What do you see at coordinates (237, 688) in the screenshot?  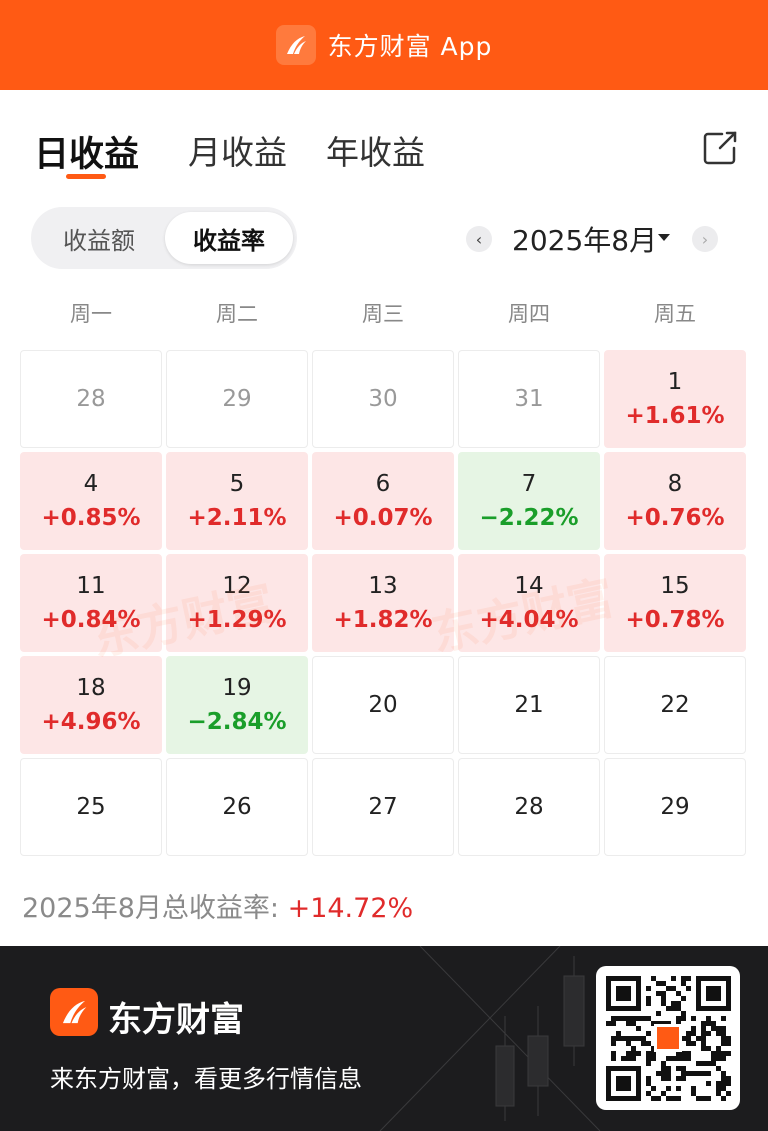 I see `day-number: 19` at bounding box center [237, 688].